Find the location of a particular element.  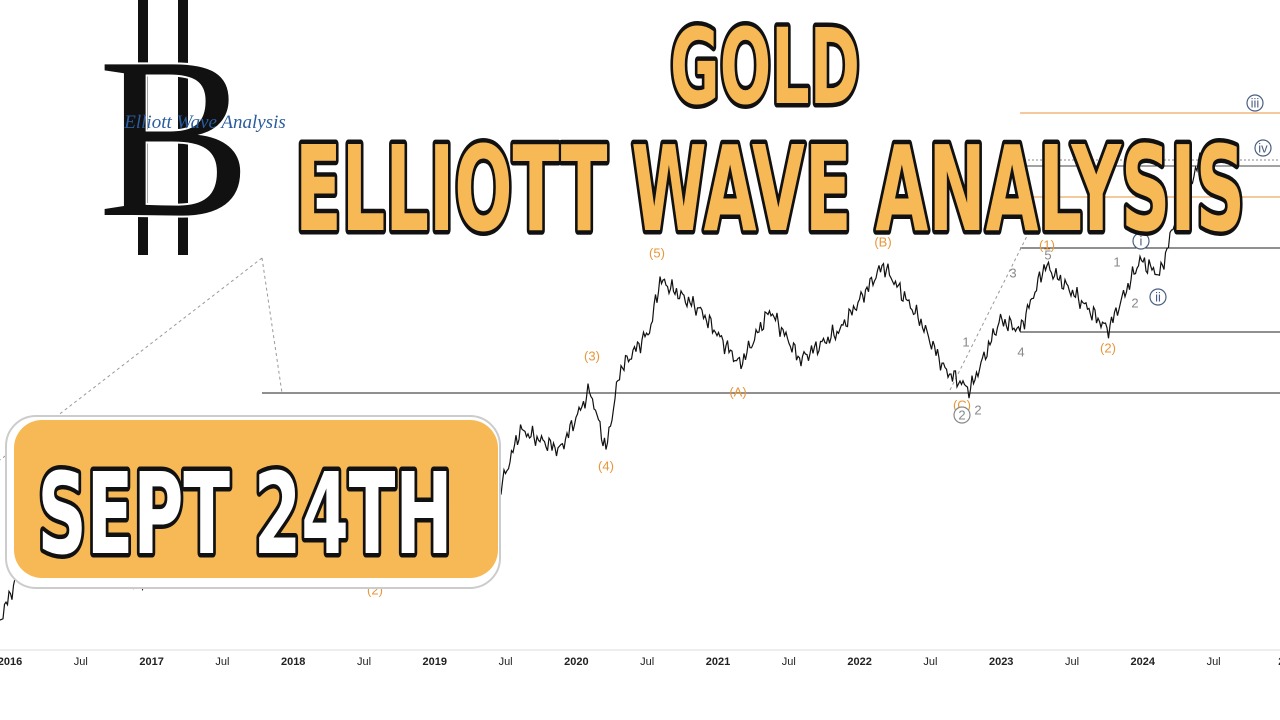

x-tick-label: 2021 is located at coordinates (718, 662).